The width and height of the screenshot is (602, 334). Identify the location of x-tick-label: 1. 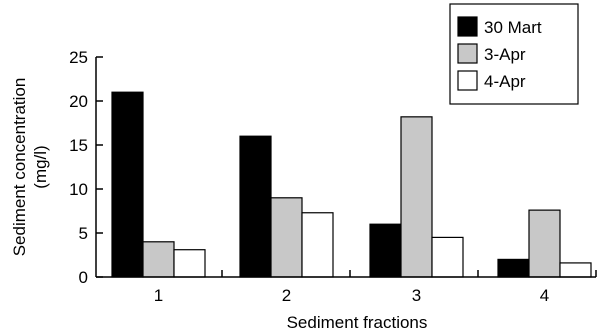
(158, 295).